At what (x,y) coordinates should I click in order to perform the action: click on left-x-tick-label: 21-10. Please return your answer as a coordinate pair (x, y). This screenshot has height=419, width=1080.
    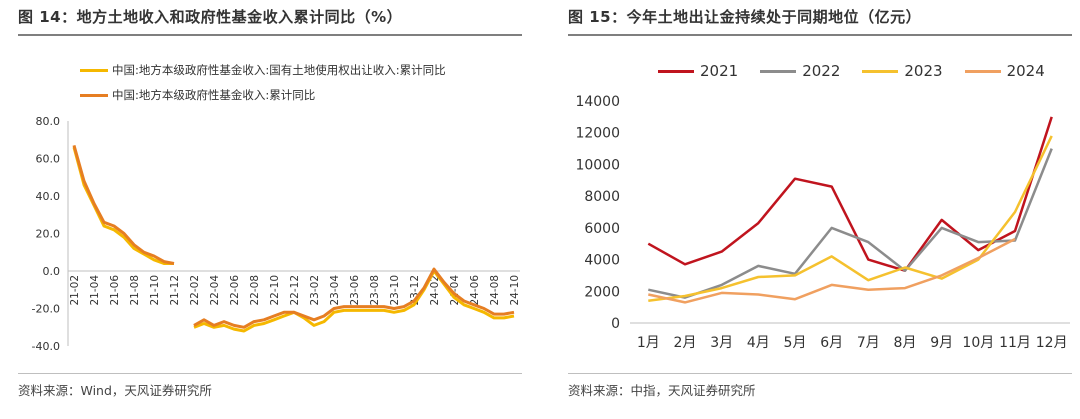
    Looking at the image, I should click on (155, 290).